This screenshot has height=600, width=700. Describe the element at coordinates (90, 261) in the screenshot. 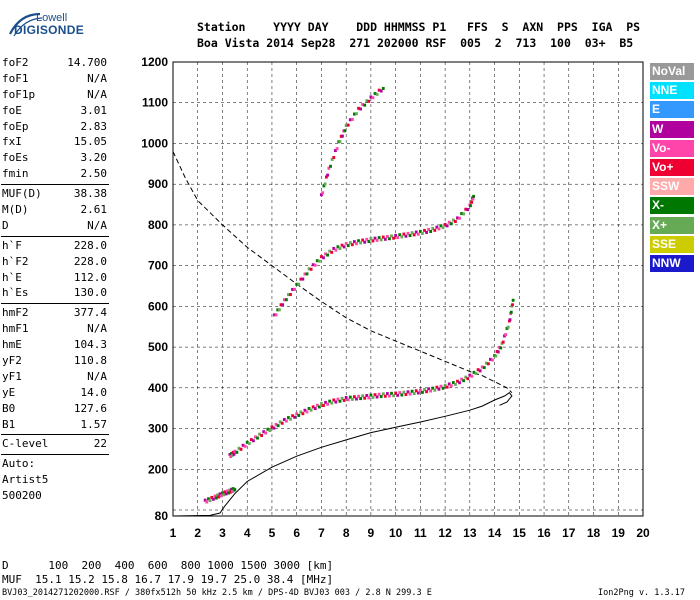

I see `parameter-value: 228.0` at that location.